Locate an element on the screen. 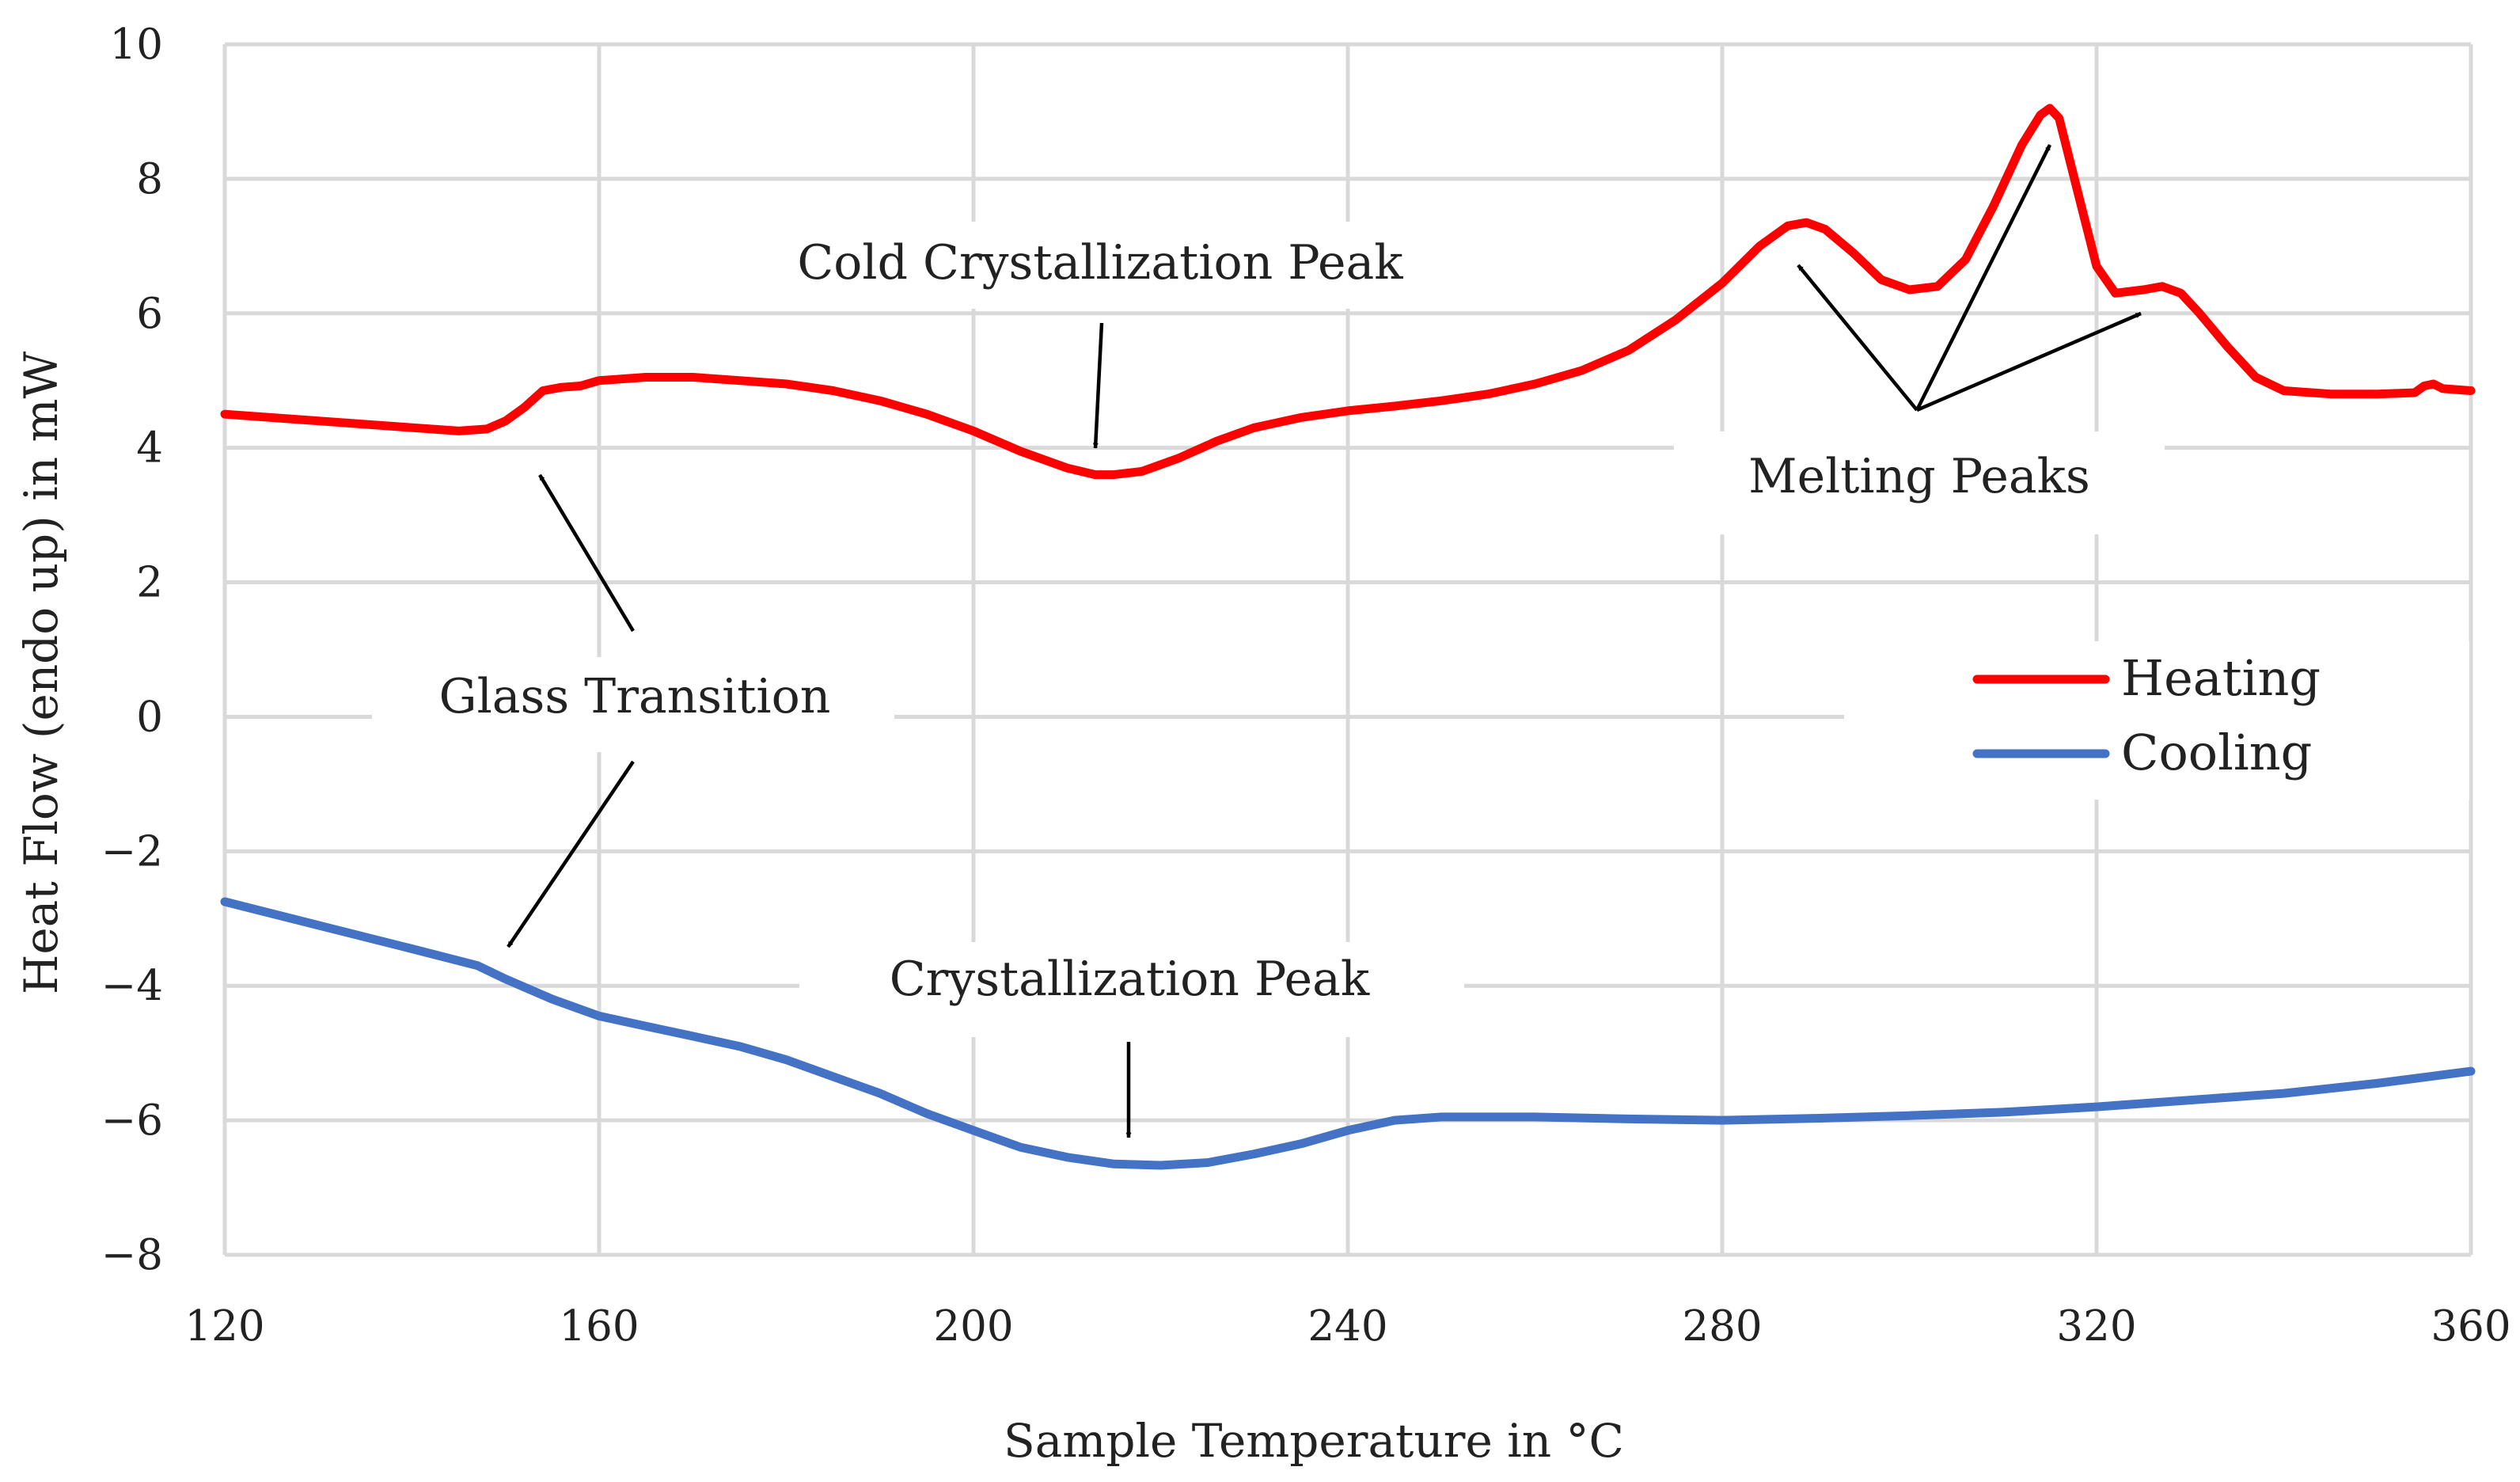 The height and width of the screenshot is (1482, 2520). legend-background is located at coordinates (2156, 720).